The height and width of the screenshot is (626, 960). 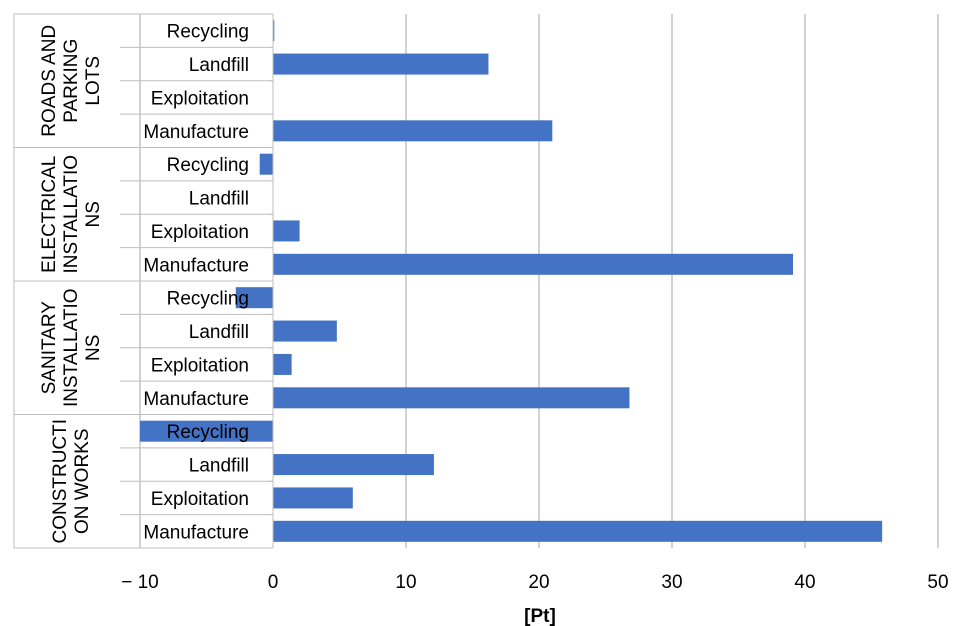 I want to click on x-tick-label: 50, so click(x=937, y=582).